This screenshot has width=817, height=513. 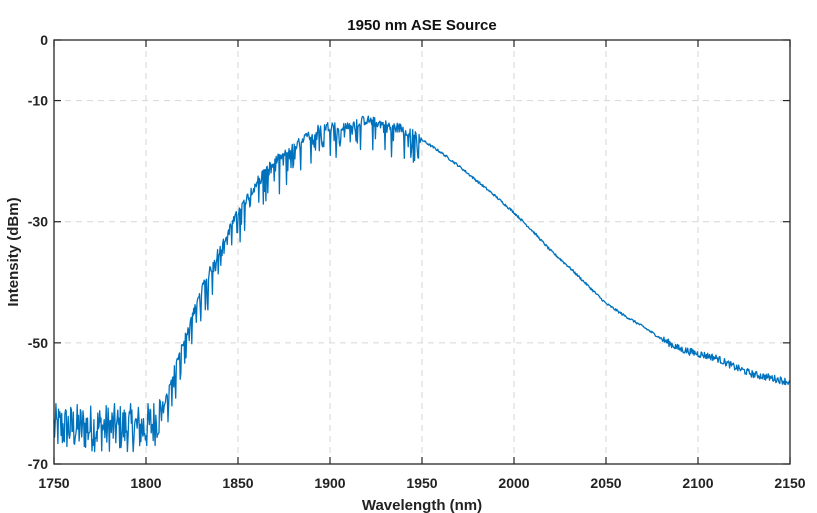 I want to click on x-tick-label: 1900, so click(x=329, y=483).